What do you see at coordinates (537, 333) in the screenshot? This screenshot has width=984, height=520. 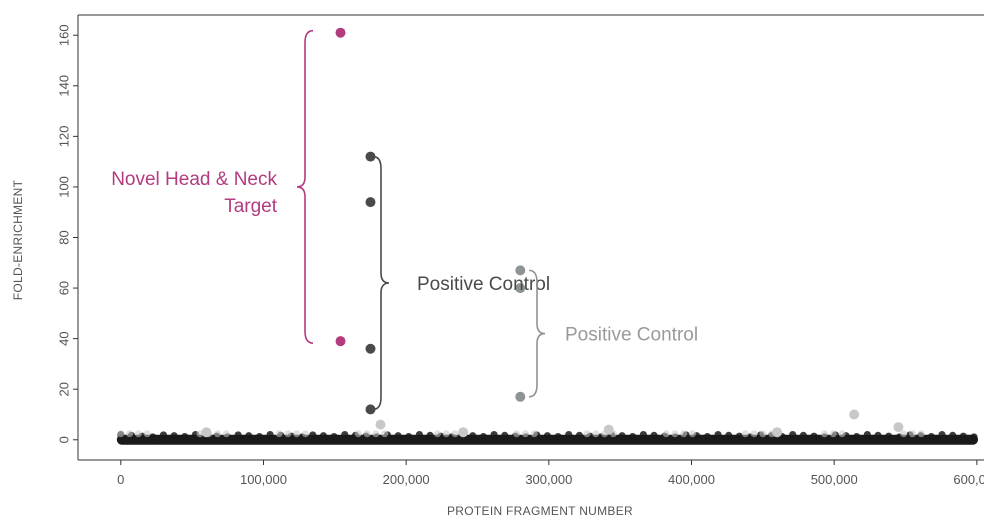 I see `positive-control-light-brace` at bounding box center [537, 333].